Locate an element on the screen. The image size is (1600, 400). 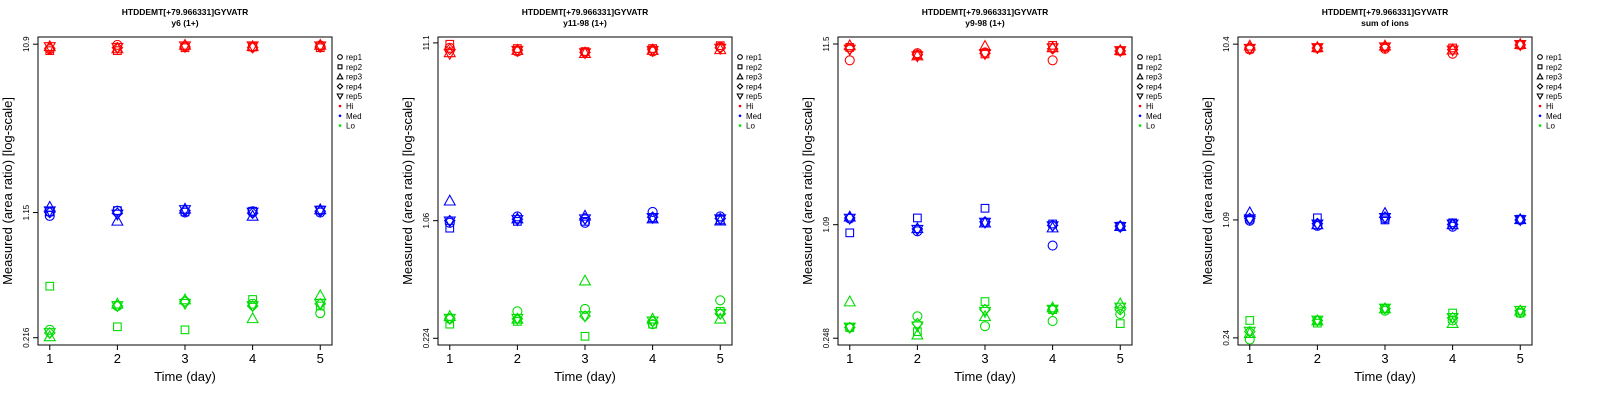
legend-rep2-icon is located at coordinates (1140, 67).